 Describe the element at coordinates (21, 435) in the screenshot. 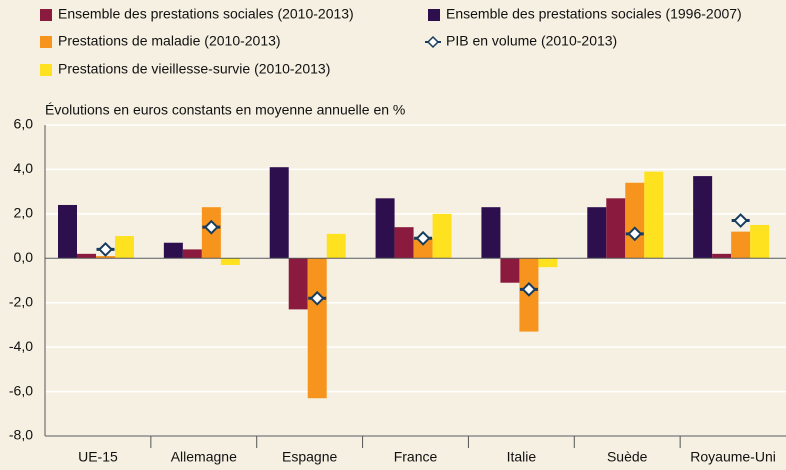

I see `y-tick-label: -8,0` at that location.